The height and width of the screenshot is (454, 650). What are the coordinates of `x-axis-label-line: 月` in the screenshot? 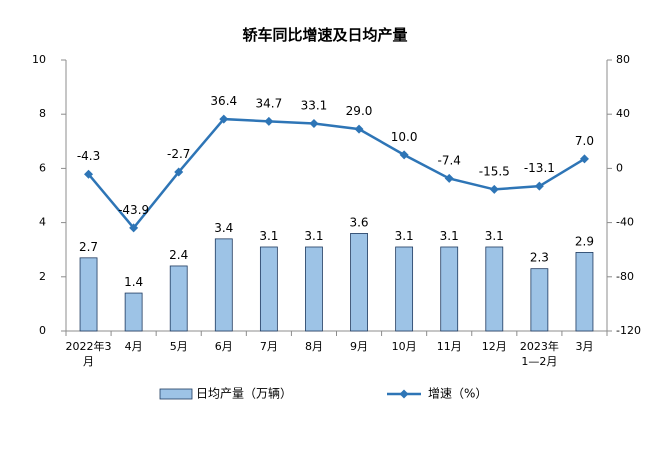 It's located at (88, 361).